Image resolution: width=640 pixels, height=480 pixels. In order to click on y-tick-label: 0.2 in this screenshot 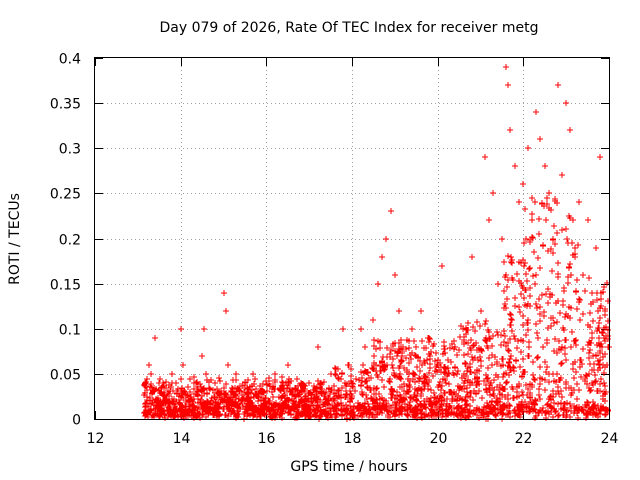, I will do `click(70, 241)`.